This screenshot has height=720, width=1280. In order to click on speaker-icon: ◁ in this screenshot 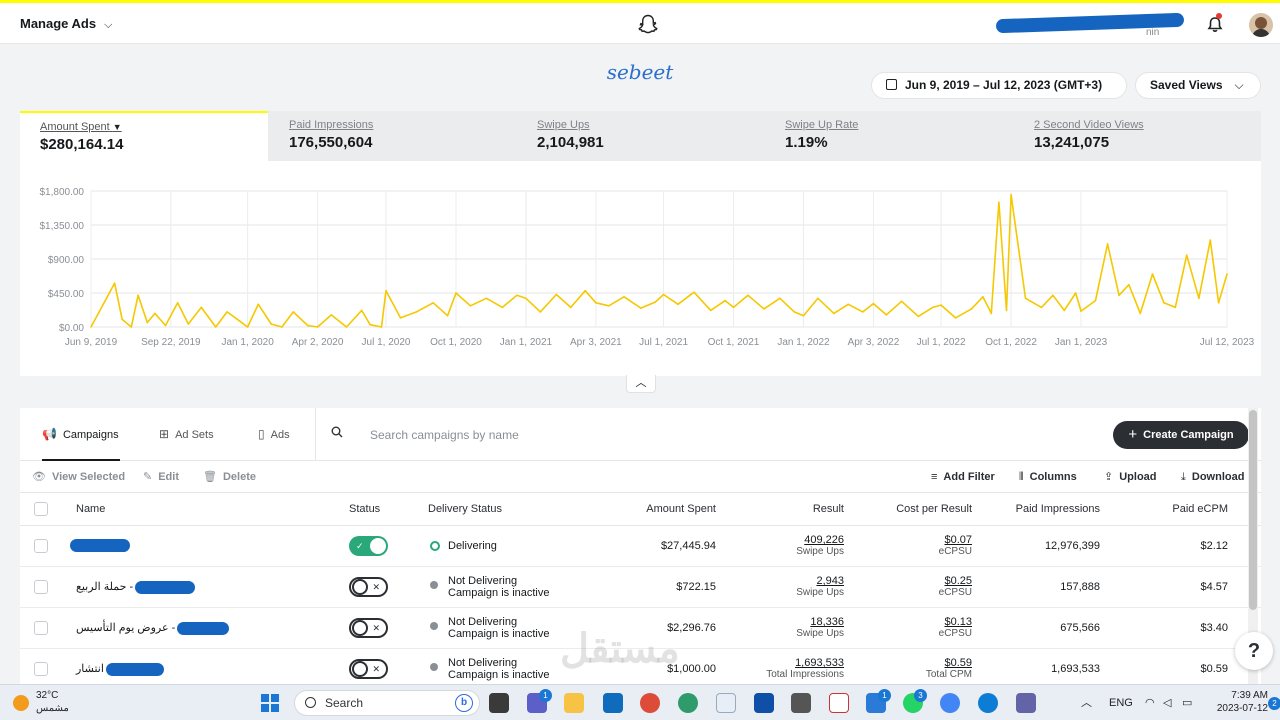, I will do `click(1167, 703)`.